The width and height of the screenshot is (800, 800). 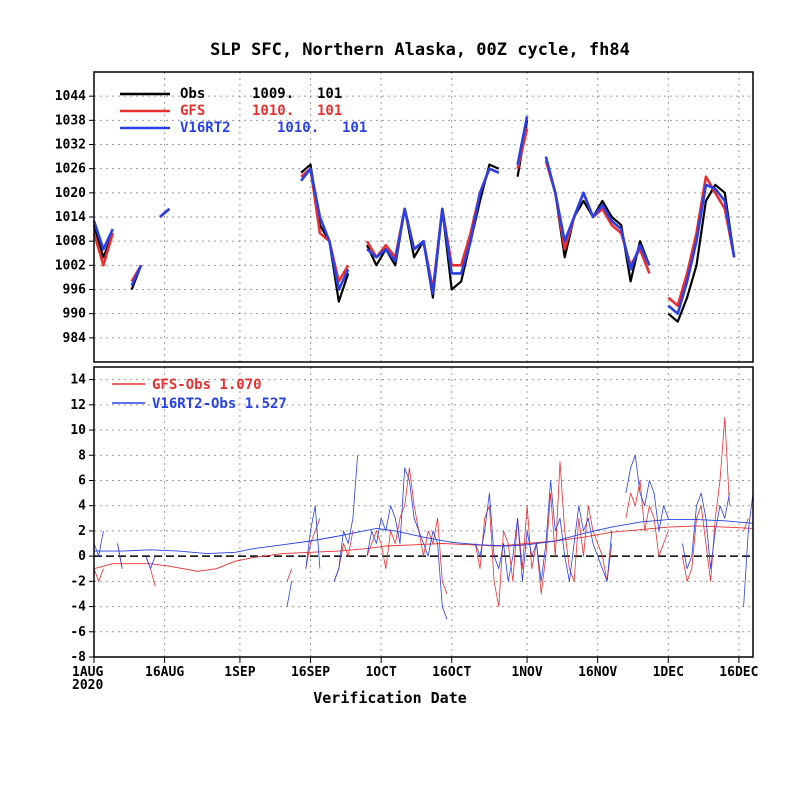 I want to click on slp-y-tick-label: 1044, so click(x=70, y=96).